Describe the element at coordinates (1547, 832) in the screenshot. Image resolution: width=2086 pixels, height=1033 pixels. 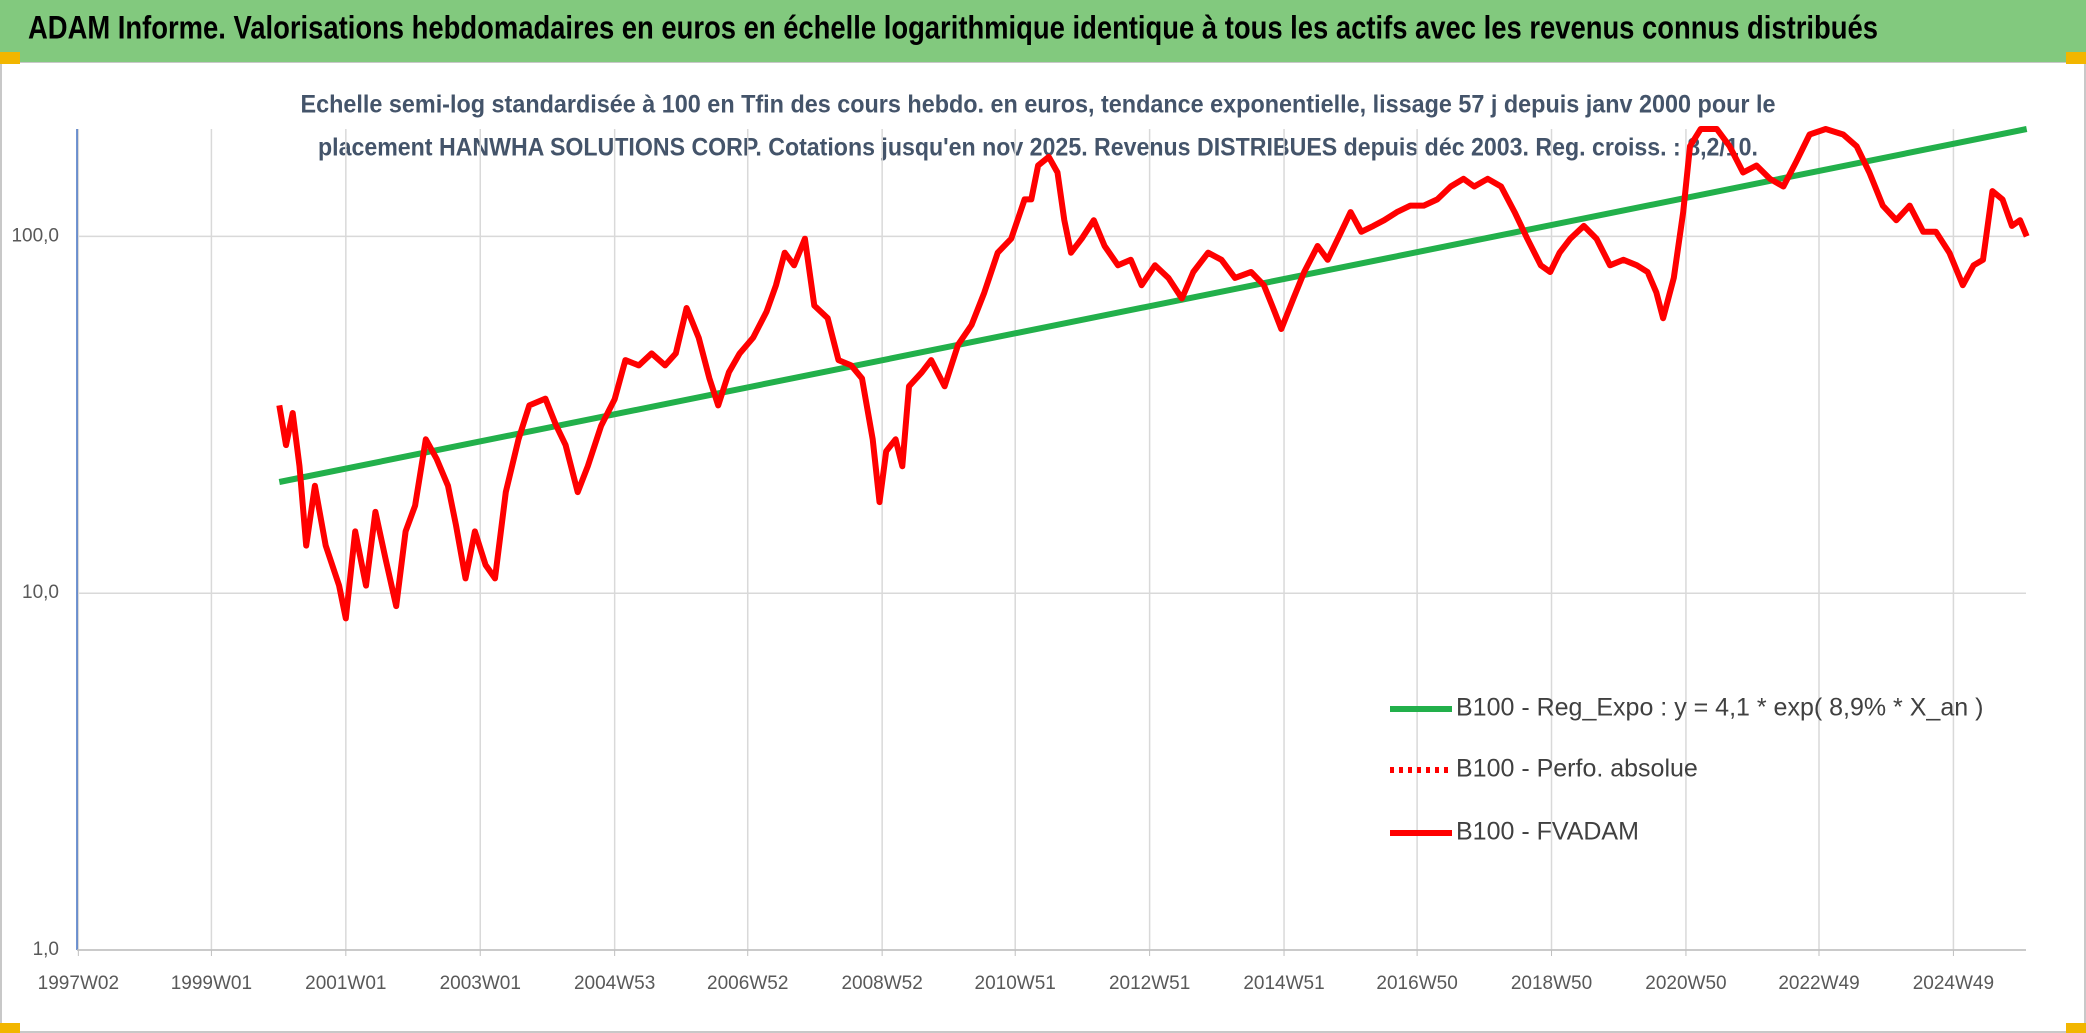
I see `legend-label: B100 - FVADAM` at that location.